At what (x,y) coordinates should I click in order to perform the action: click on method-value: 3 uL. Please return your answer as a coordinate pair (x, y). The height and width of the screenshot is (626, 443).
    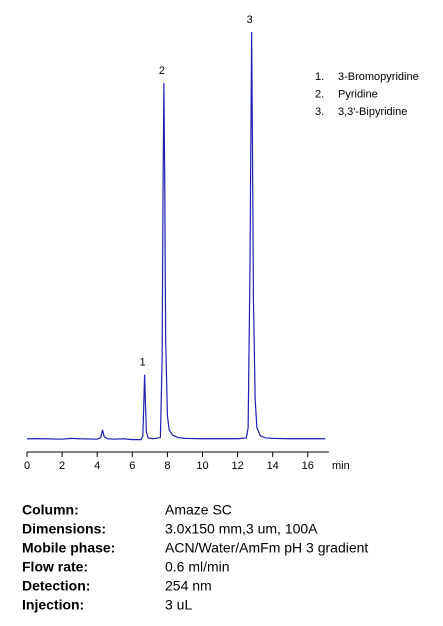
    Looking at the image, I should click on (178, 605).